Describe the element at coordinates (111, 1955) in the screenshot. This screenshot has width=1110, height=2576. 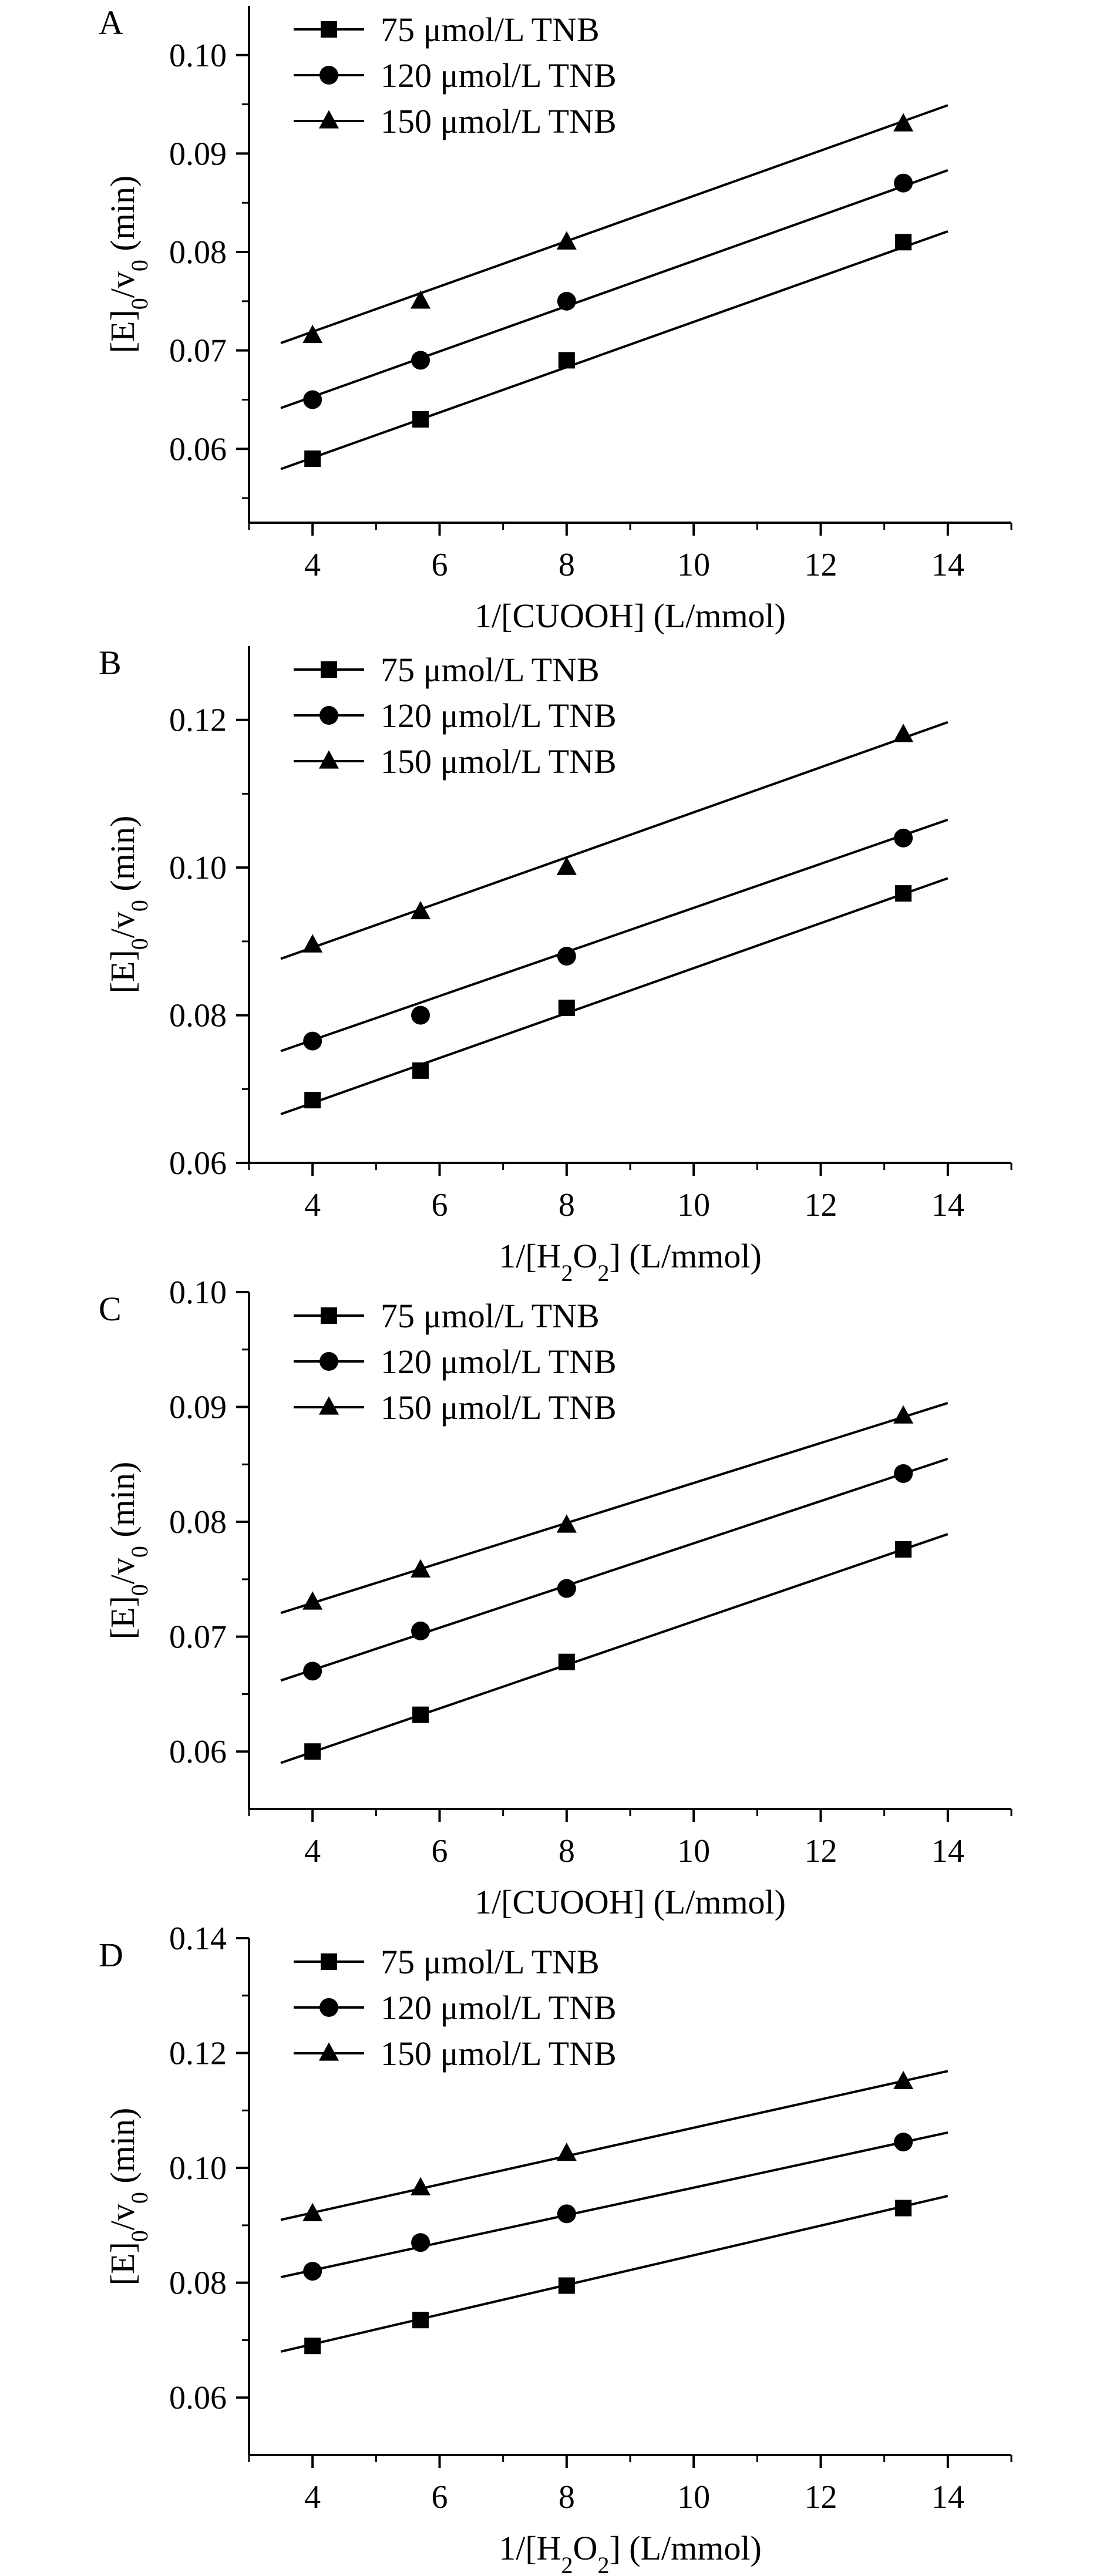
I see `panel-label: D` at that location.